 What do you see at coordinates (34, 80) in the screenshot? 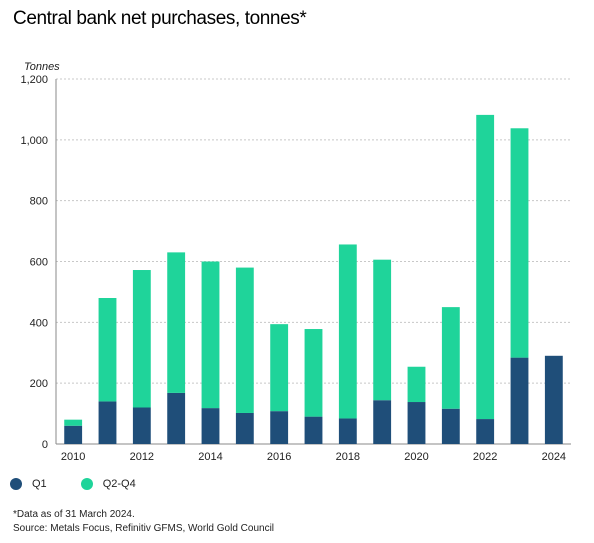
I see `y-tick-label: 1,200` at bounding box center [34, 80].